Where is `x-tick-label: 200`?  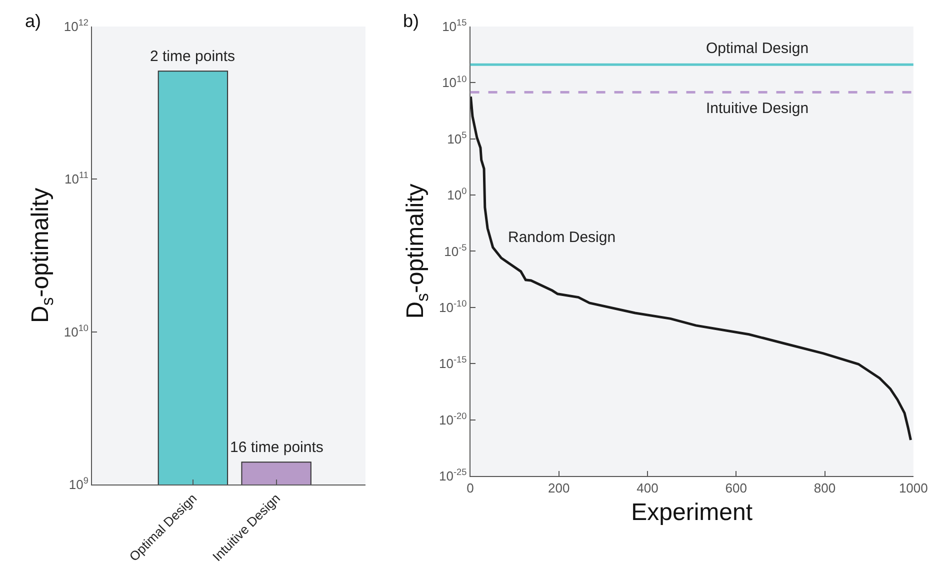
x-tick-label: 200 is located at coordinates (559, 488).